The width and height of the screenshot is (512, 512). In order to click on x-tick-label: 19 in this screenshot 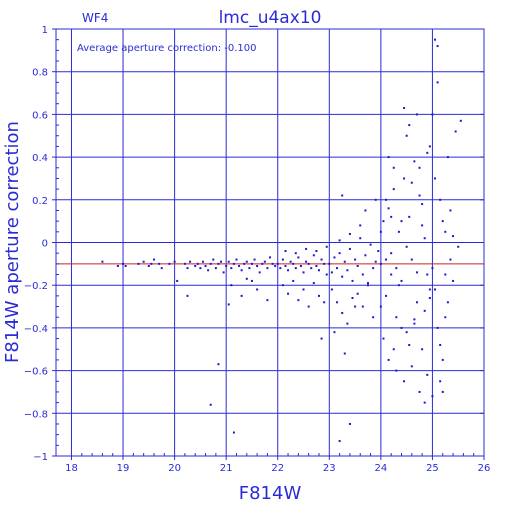, I will do `click(123, 468)`.